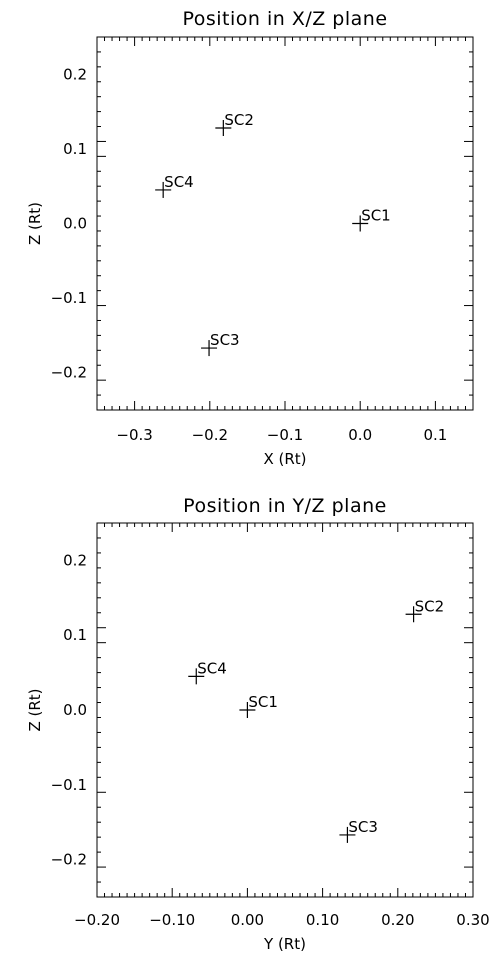 The width and height of the screenshot is (491, 956). I want to click on x-tick-label: 0.20, so click(397, 920).